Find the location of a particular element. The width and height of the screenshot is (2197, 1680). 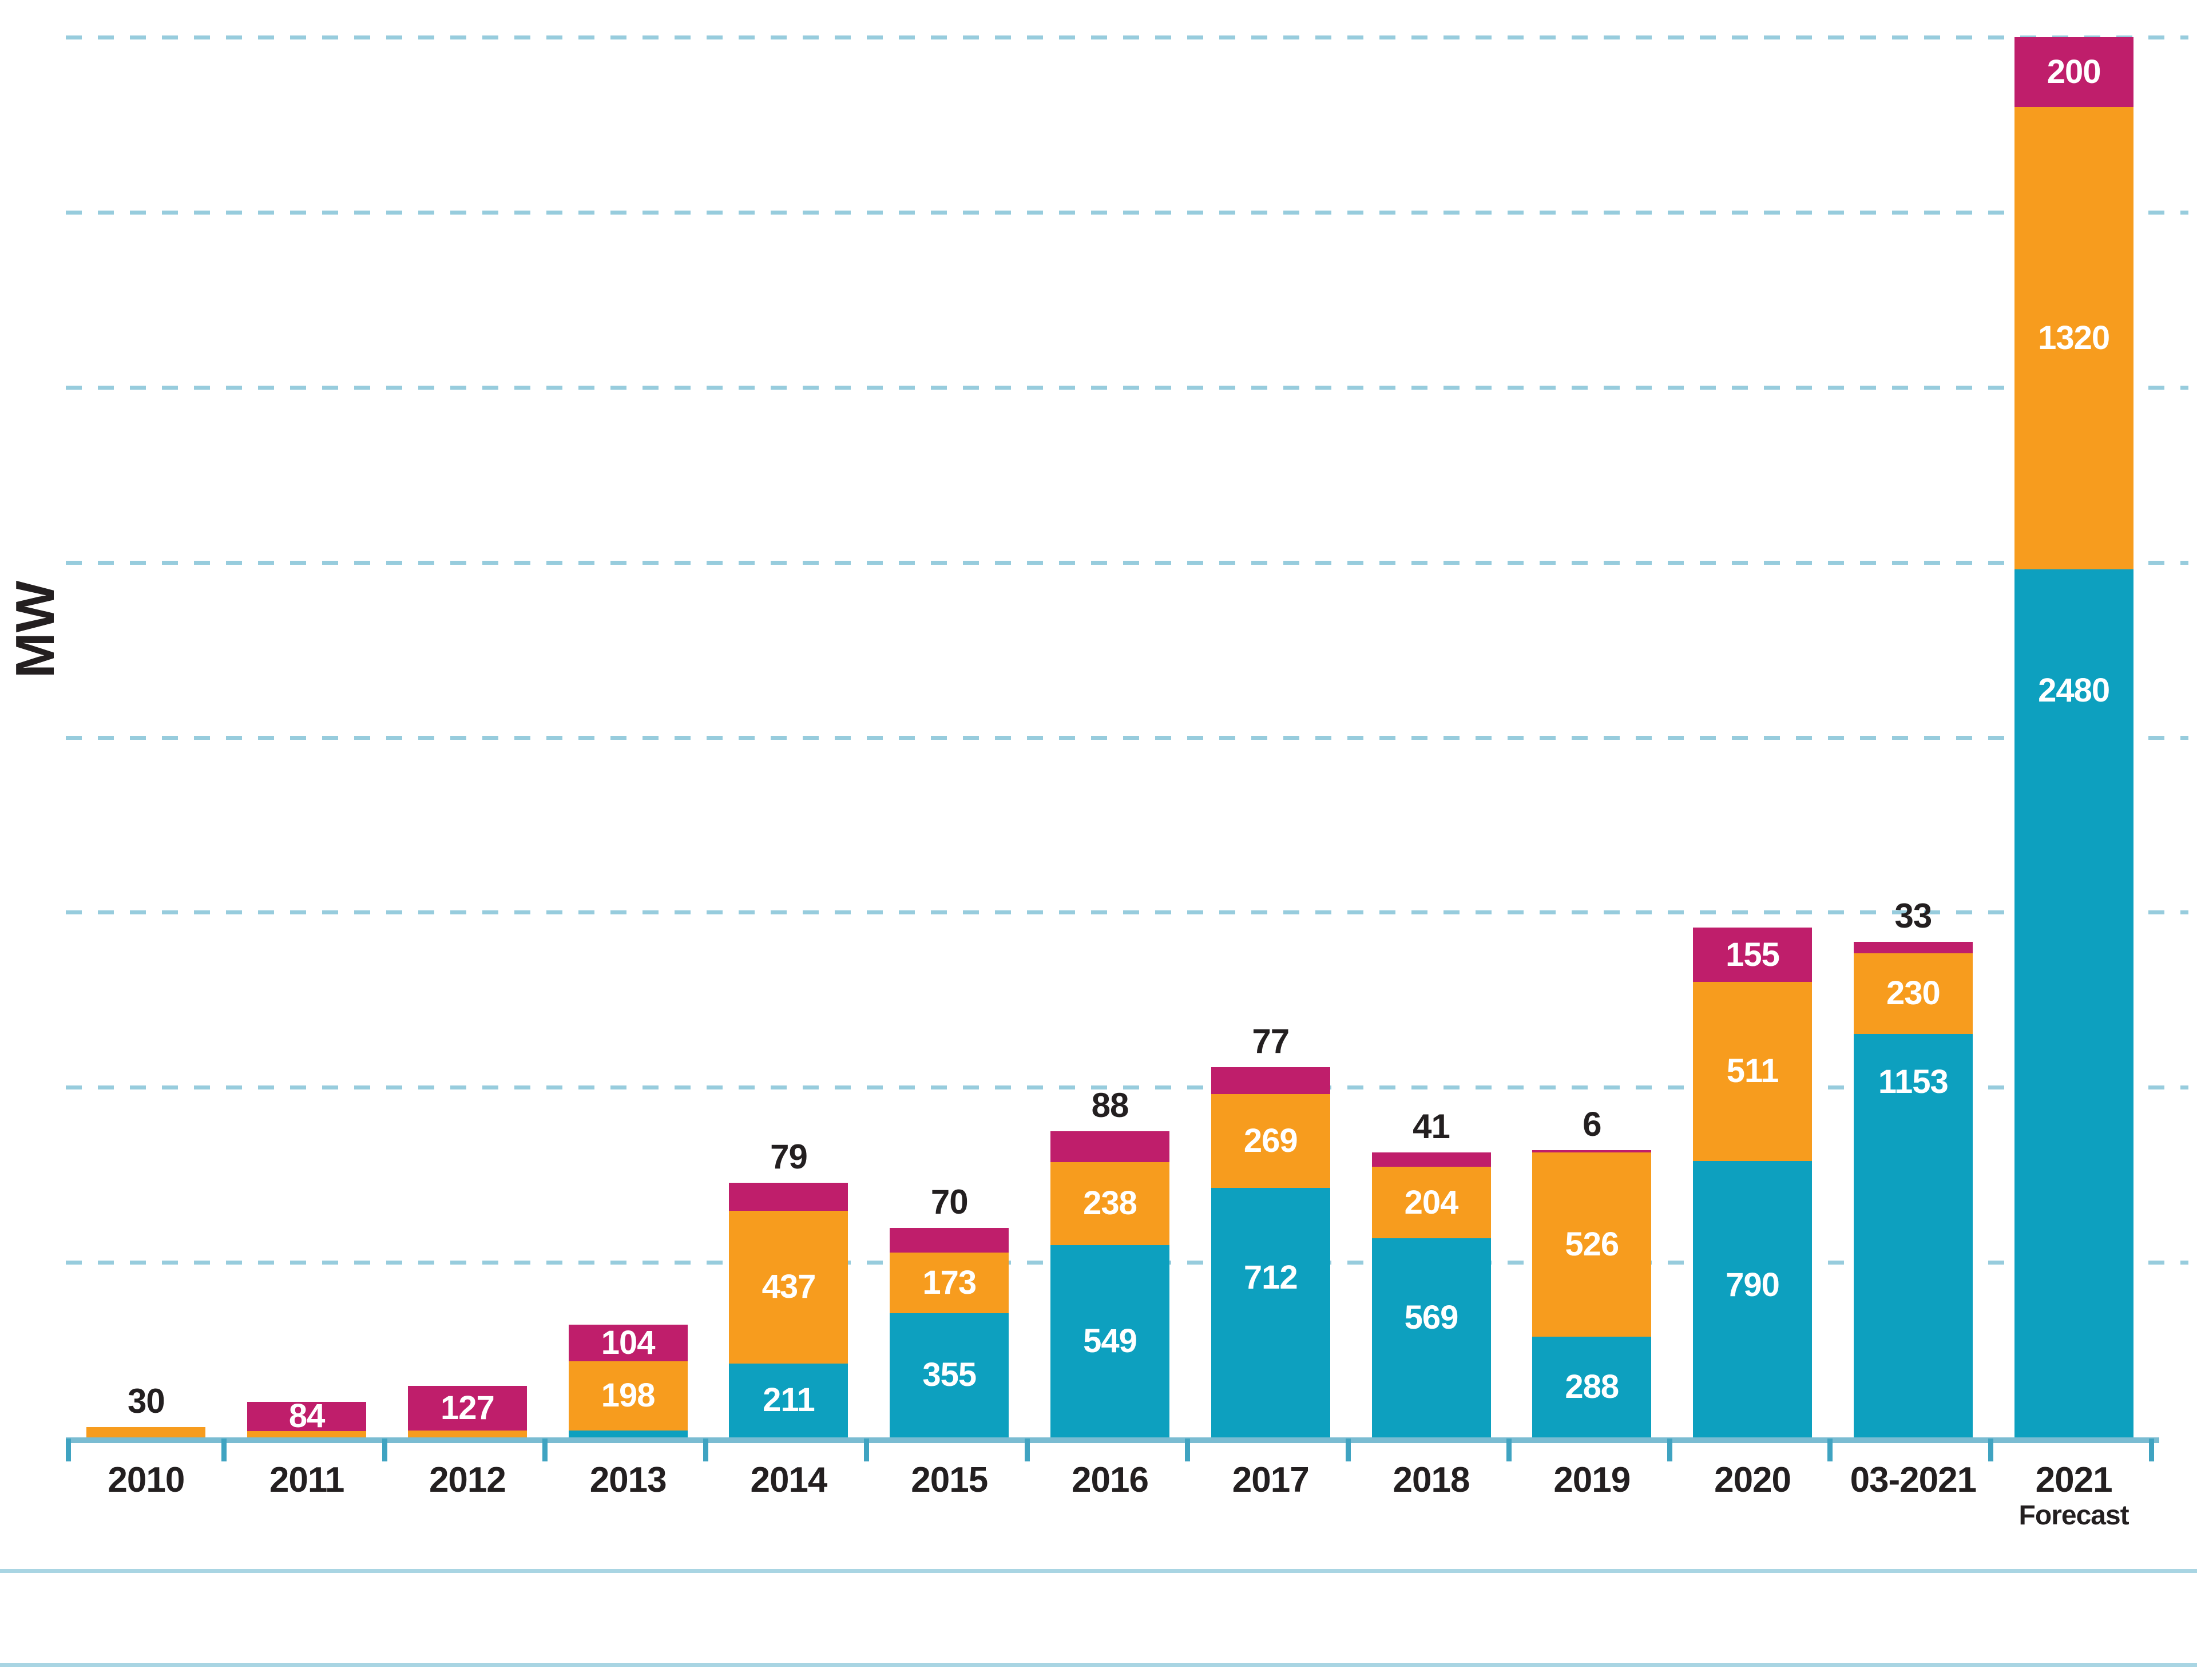

2016-solar-segment is located at coordinates (1109, 1341).